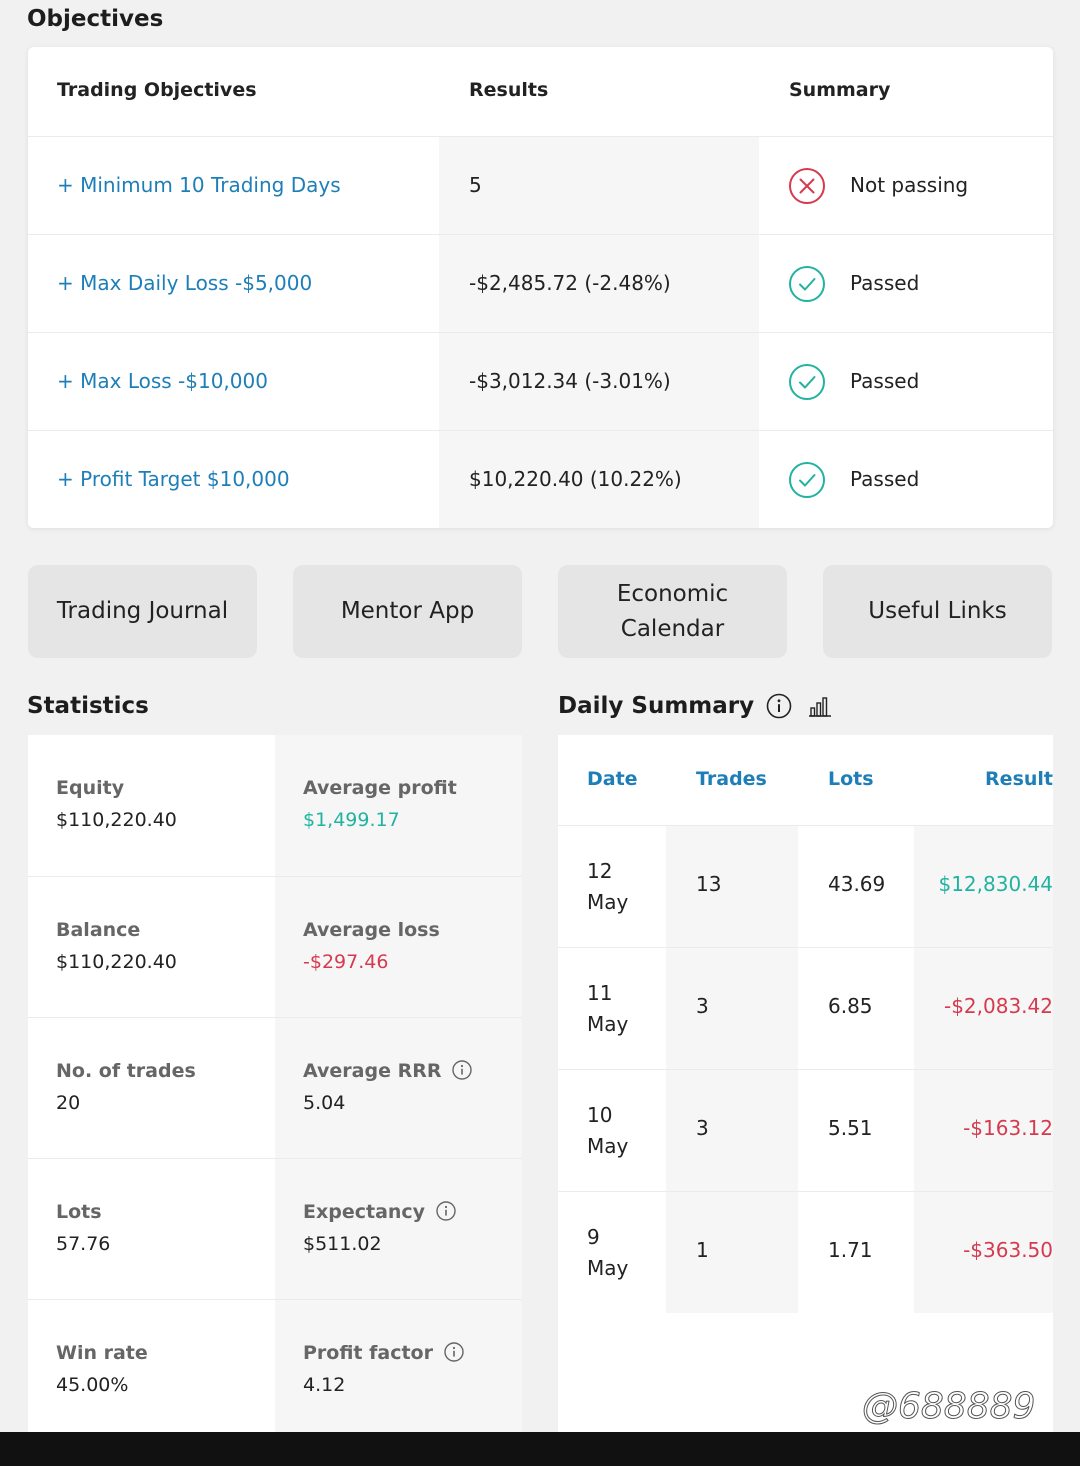  What do you see at coordinates (475, 185) in the screenshot?
I see `objective-result: 5` at bounding box center [475, 185].